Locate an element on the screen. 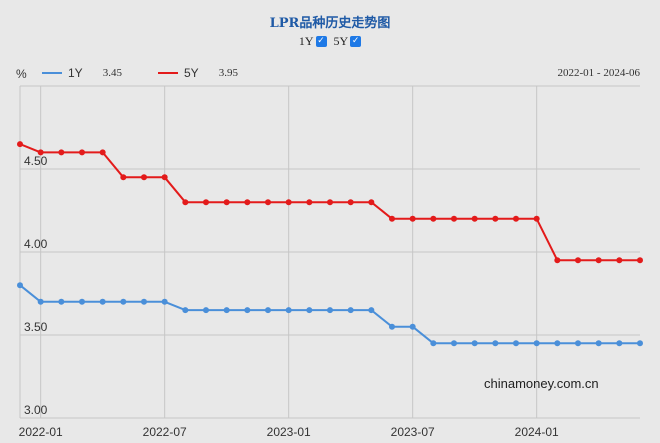 This screenshot has width=660, height=443. legend-item-1y: 1Y 3.45 is located at coordinates (82, 73).